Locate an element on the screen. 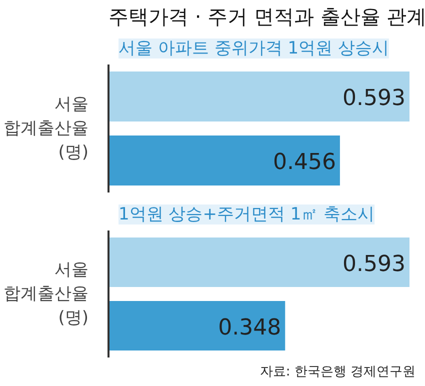 The height and width of the screenshot is (386, 425). data-label: 0.348 is located at coordinates (250, 327).